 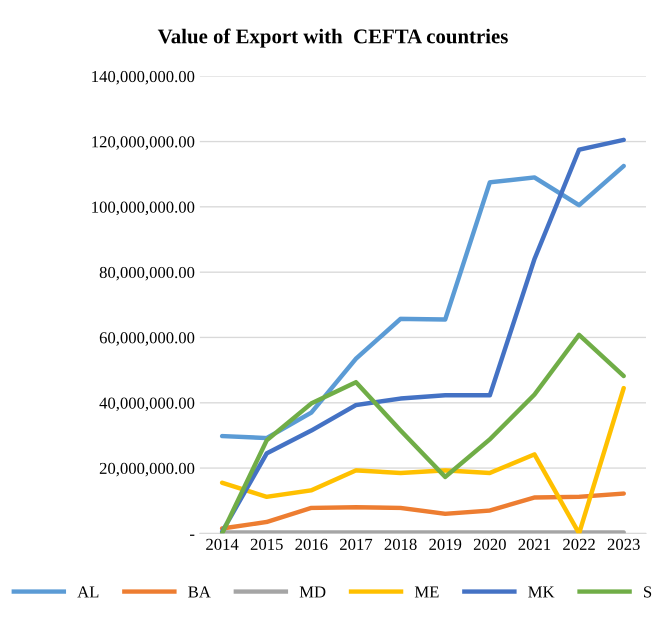 What do you see at coordinates (222, 544) in the screenshot?
I see `x-tick-label: 2014` at bounding box center [222, 544].